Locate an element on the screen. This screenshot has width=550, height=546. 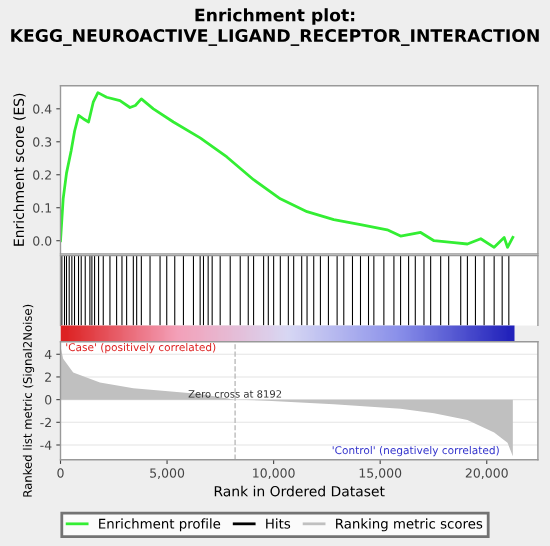
chart-title: Enrichment plot: KEGG_NEUROACTIVE_LIGAND_RECEPTOR_INTERACTION is located at coordinates (275, 27).